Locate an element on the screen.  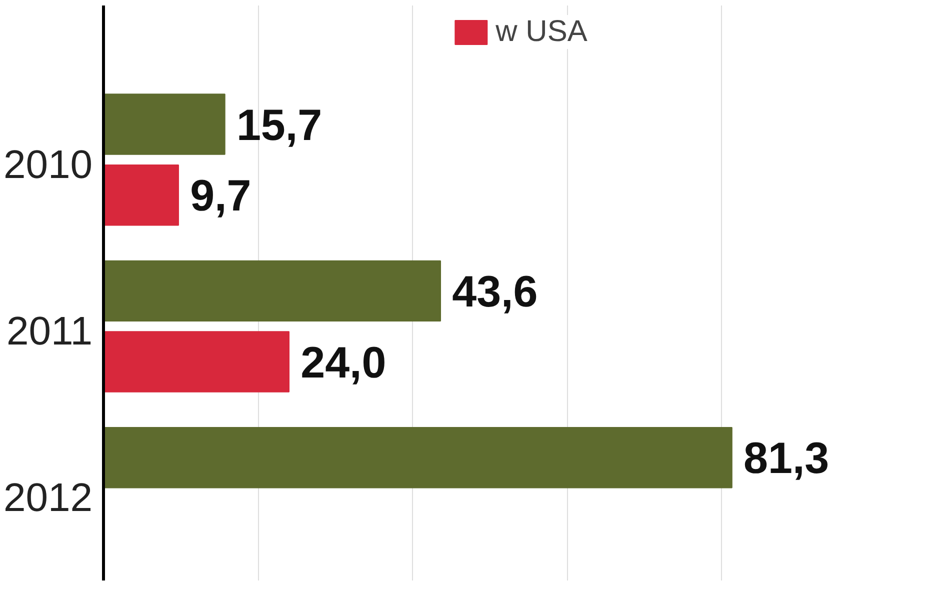
data-label: 9,7 is located at coordinates (221, 196).